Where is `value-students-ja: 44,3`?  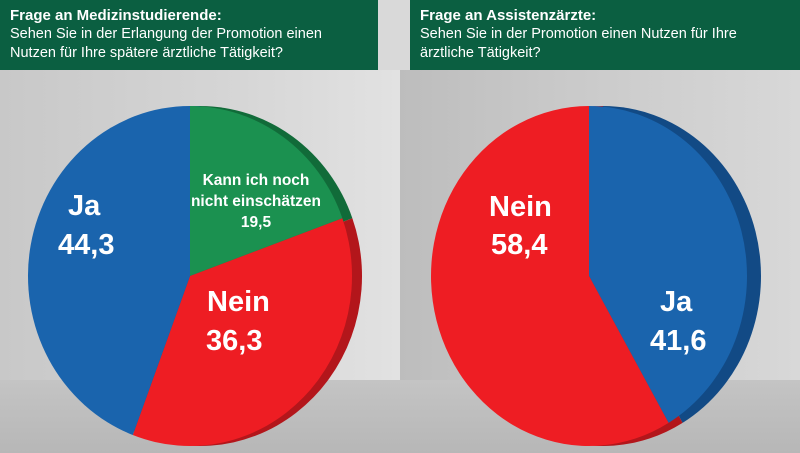 value-students-ja: 44,3 is located at coordinates (86, 245).